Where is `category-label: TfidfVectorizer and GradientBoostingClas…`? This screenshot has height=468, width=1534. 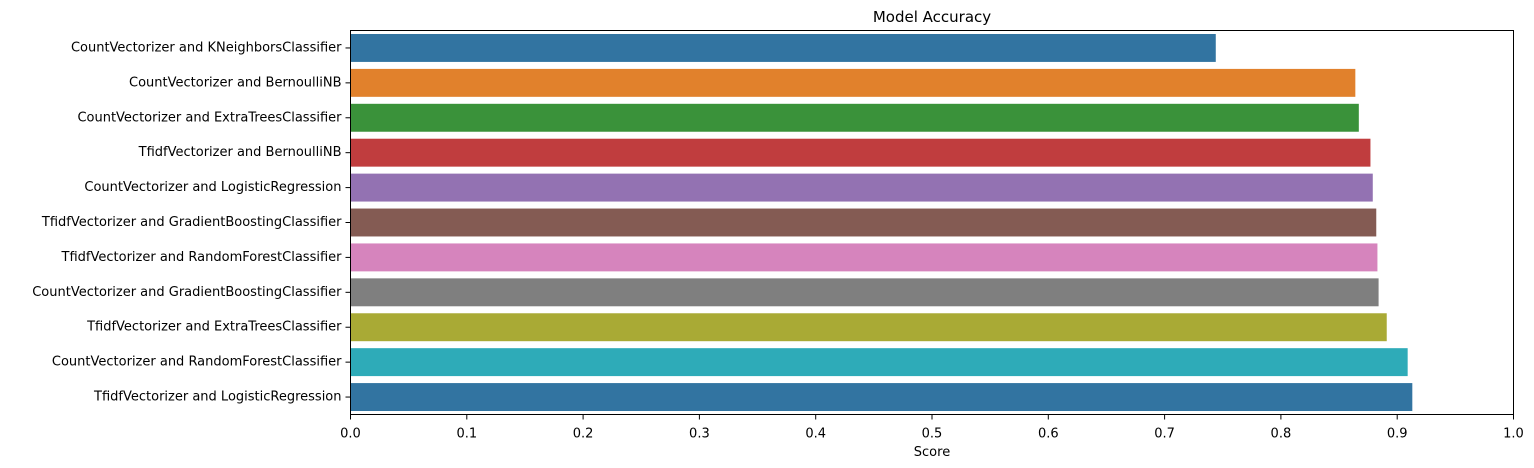
category-label: TfidfVectorizer and GradientBoostingClas… is located at coordinates (191, 222).